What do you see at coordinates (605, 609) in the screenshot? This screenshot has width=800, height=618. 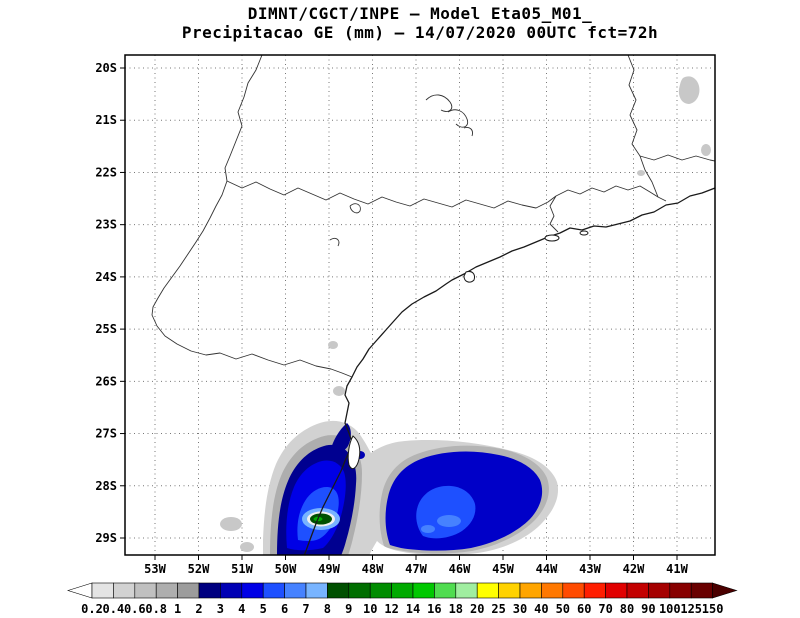 I see `colorbar-label: 70` at bounding box center [605, 609].